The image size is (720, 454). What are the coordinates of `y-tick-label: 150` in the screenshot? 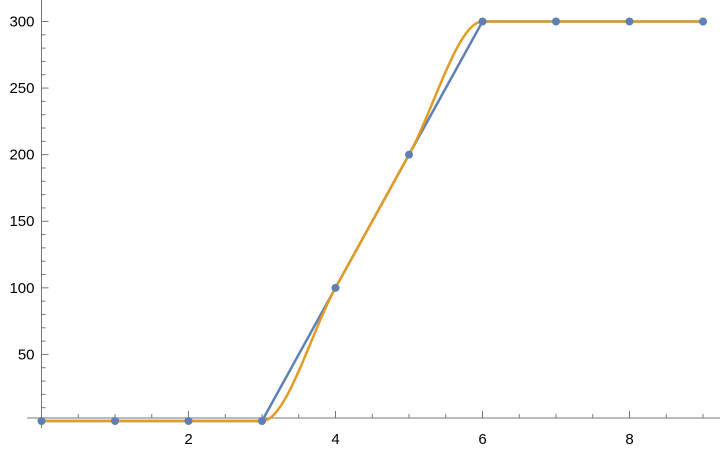 It's located at (21, 221).